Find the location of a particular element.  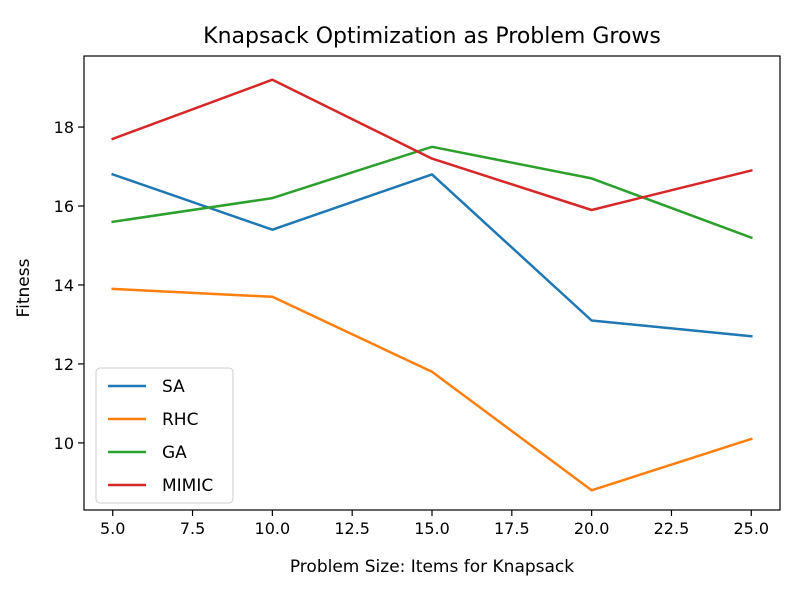

y-axis-label: Fitness is located at coordinates (24, 287).